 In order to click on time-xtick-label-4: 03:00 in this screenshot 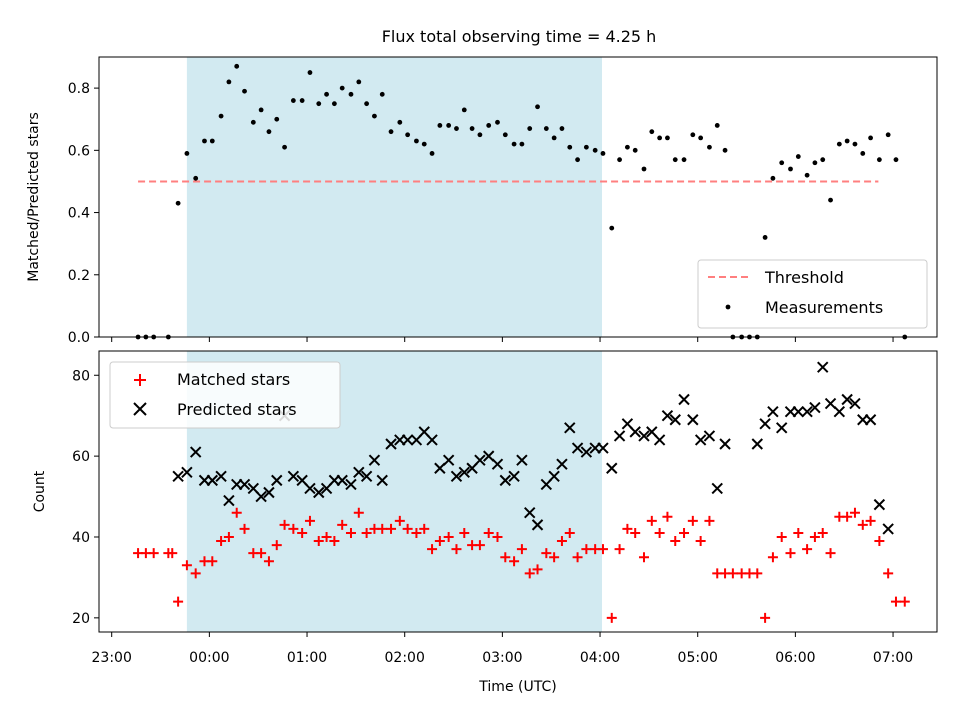, I will do `click(502, 658)`.